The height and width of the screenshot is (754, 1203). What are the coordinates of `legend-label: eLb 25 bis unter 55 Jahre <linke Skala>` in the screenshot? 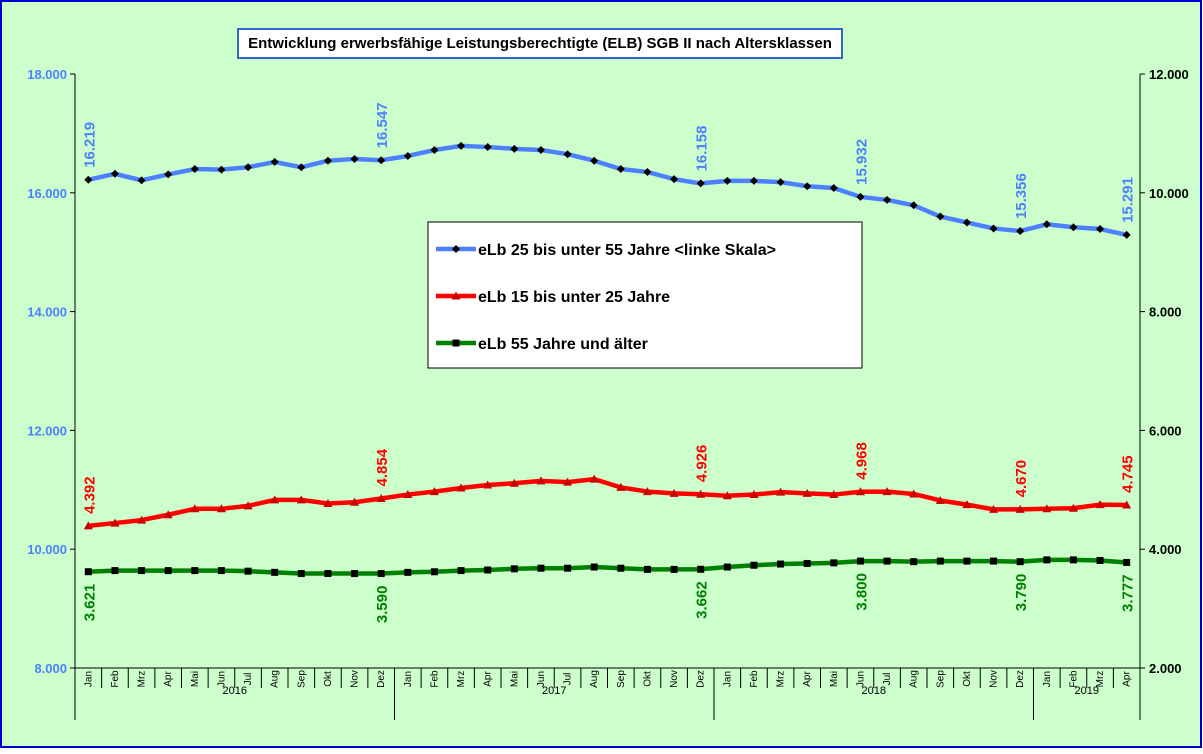 It's located at (627, 250).